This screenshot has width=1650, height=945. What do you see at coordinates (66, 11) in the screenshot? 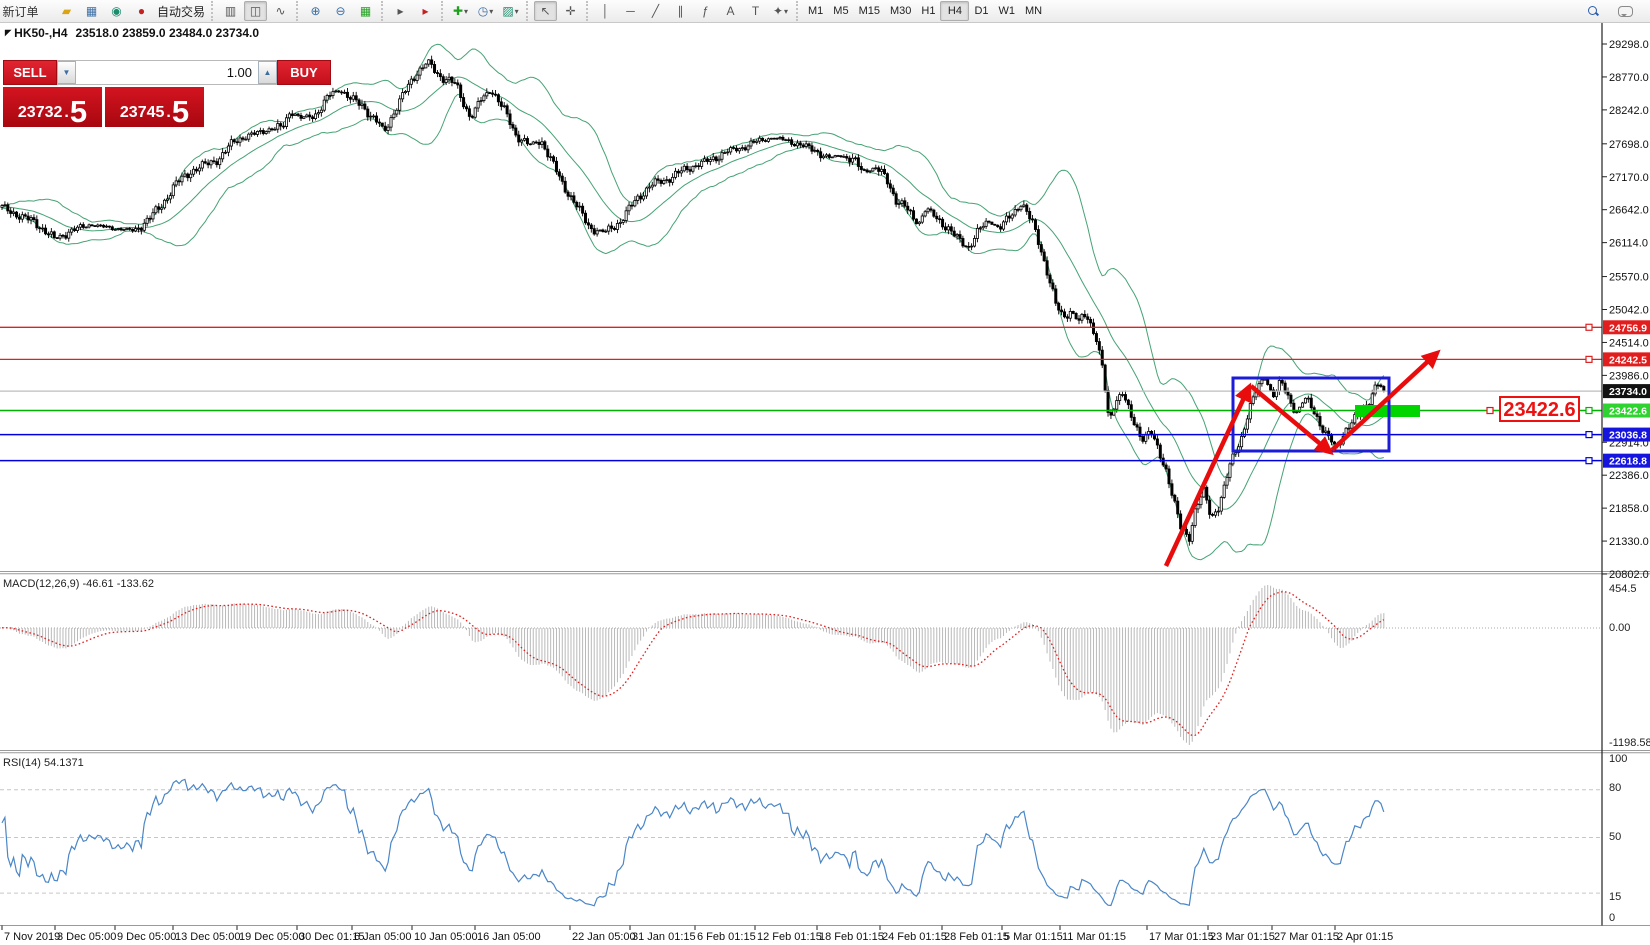
I see `eraser-icon: ▰` at bounding box center [66, 11].